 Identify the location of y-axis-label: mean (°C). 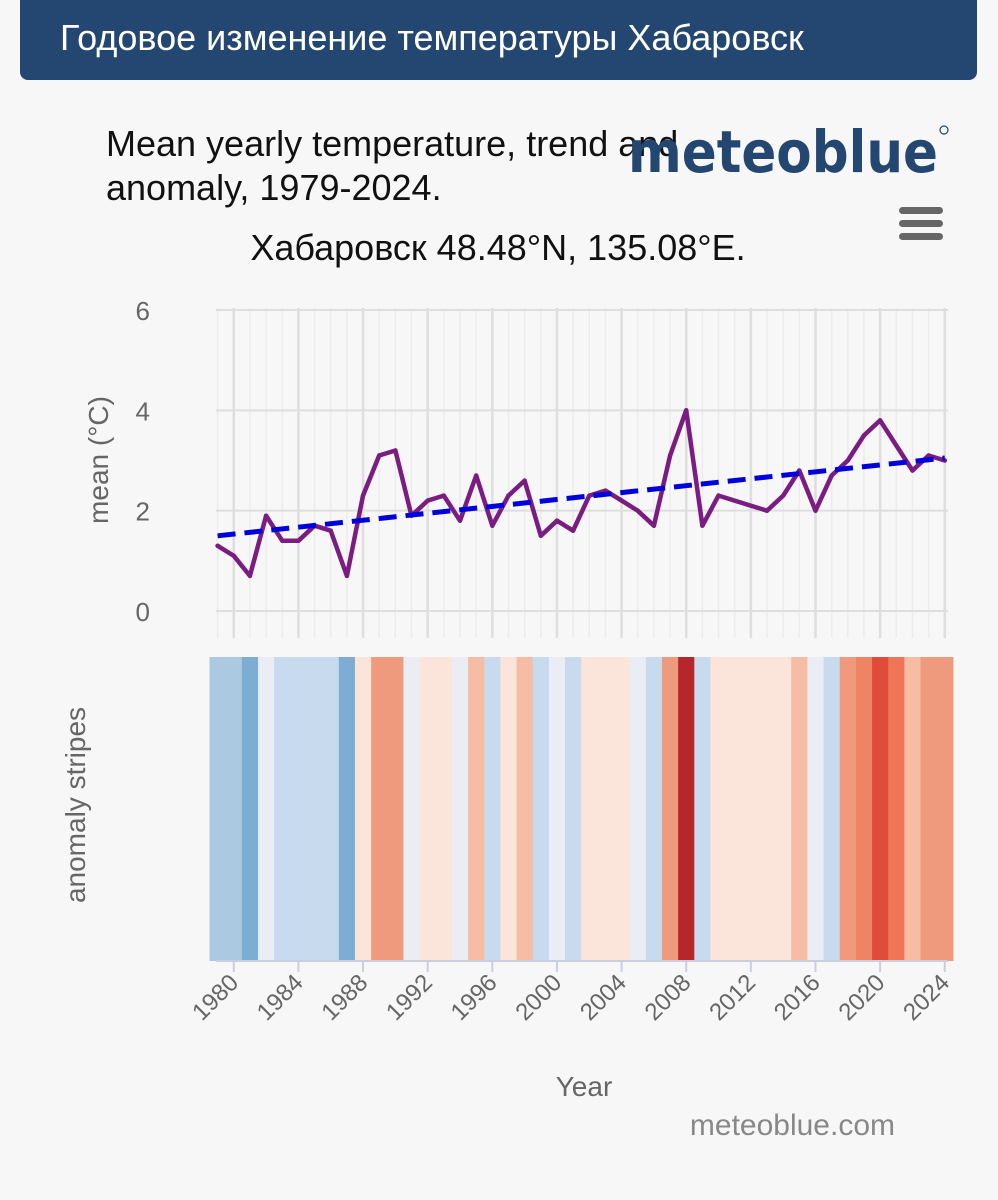
(98, 460).